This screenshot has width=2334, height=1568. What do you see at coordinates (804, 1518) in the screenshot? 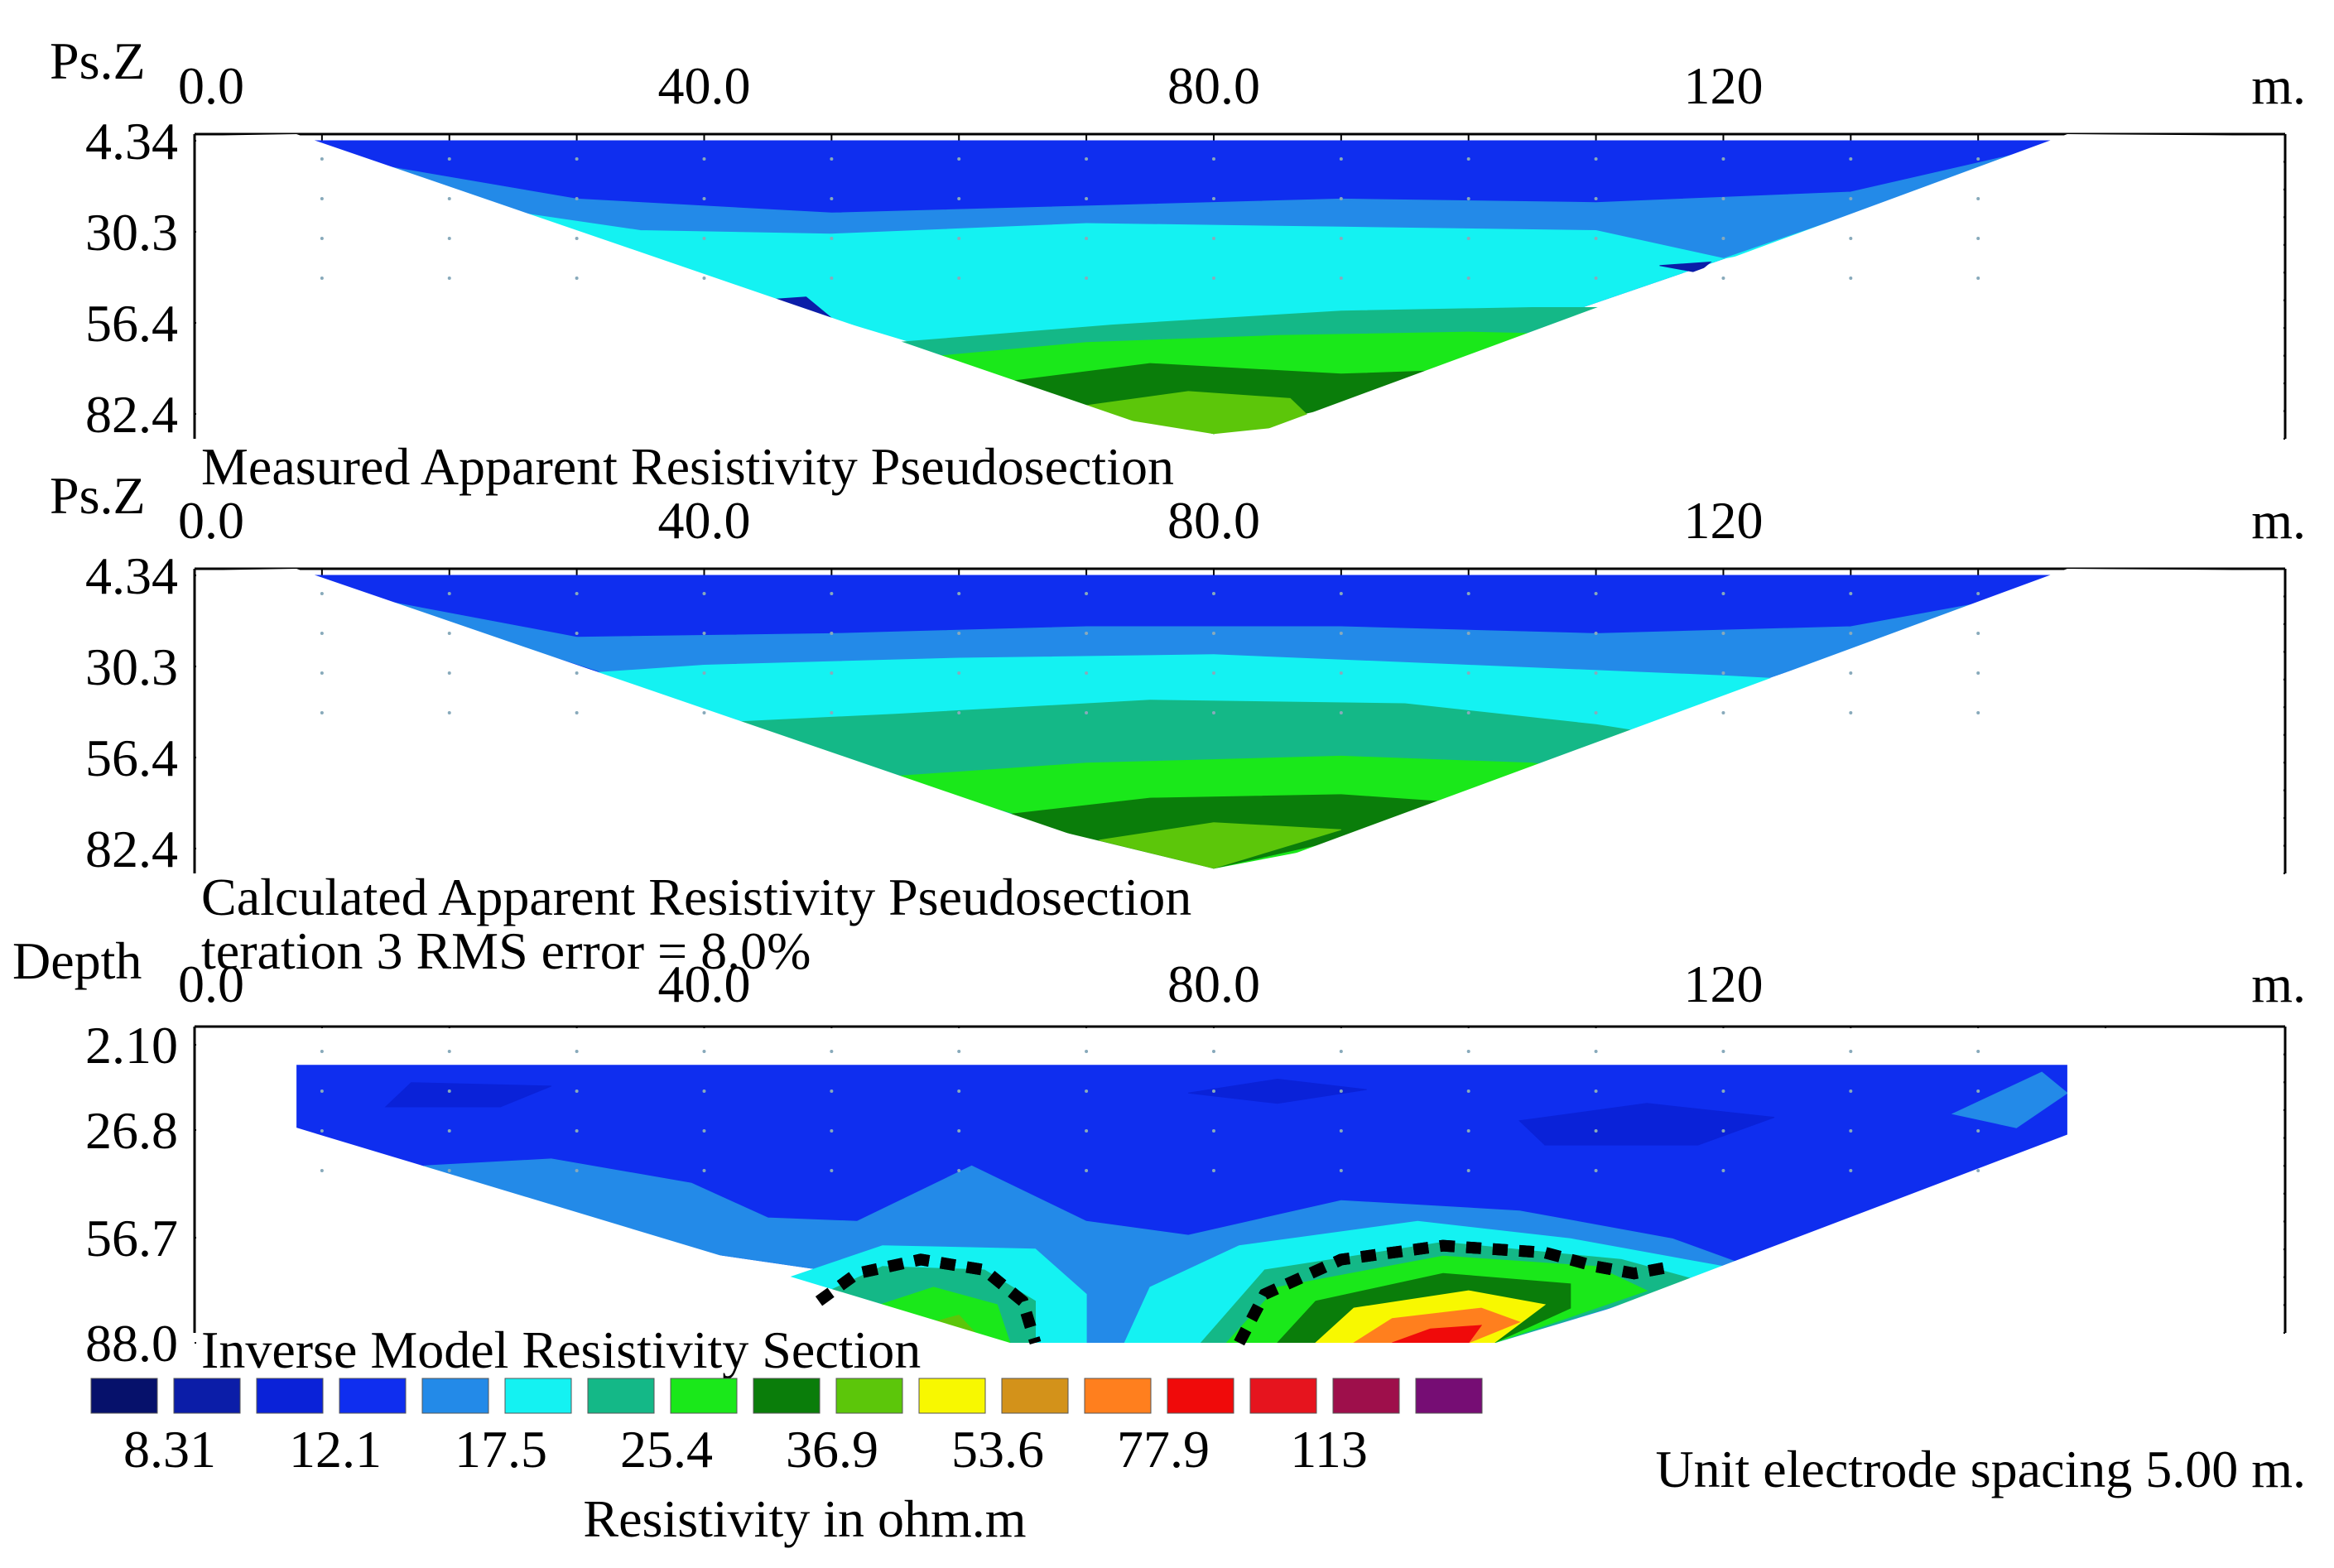
I see `legend-title: Resistivity in ohm.m` at bounding box center [804, 1518].